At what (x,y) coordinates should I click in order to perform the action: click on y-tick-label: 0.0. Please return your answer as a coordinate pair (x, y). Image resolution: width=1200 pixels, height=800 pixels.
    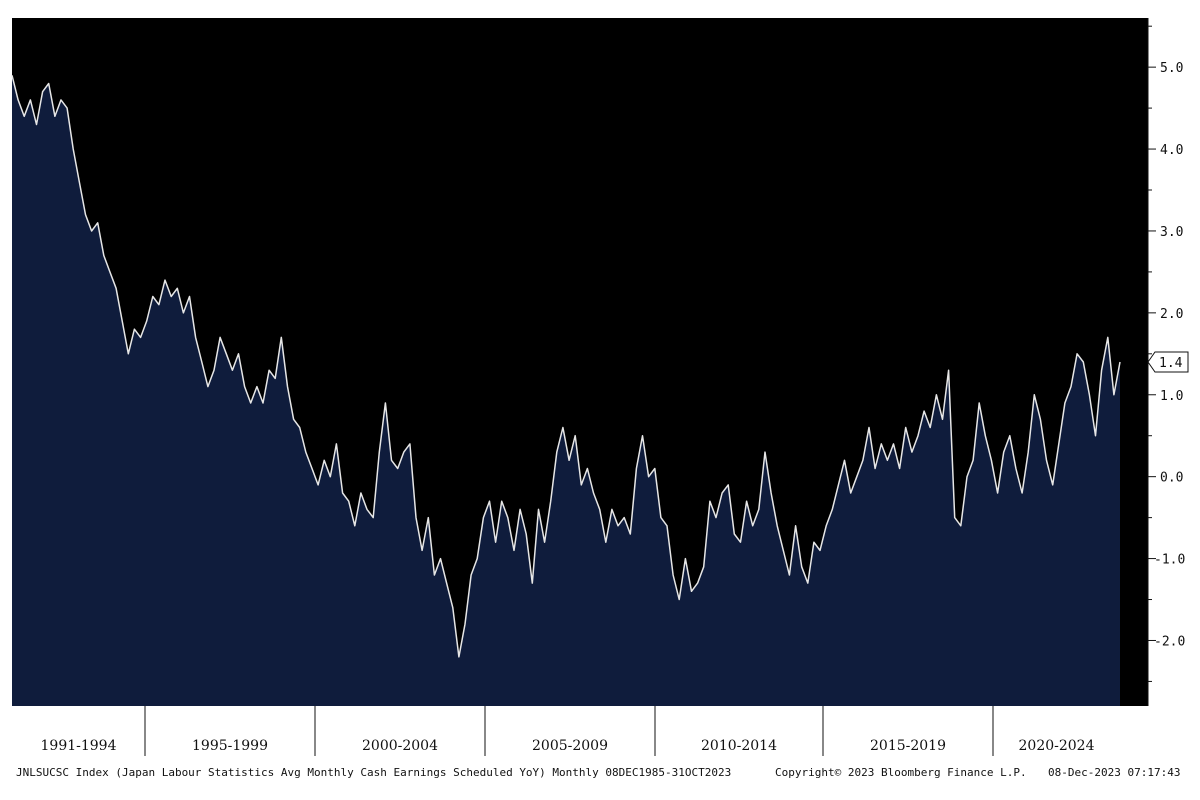
    Looking at the image, I should click on (1171, 478).